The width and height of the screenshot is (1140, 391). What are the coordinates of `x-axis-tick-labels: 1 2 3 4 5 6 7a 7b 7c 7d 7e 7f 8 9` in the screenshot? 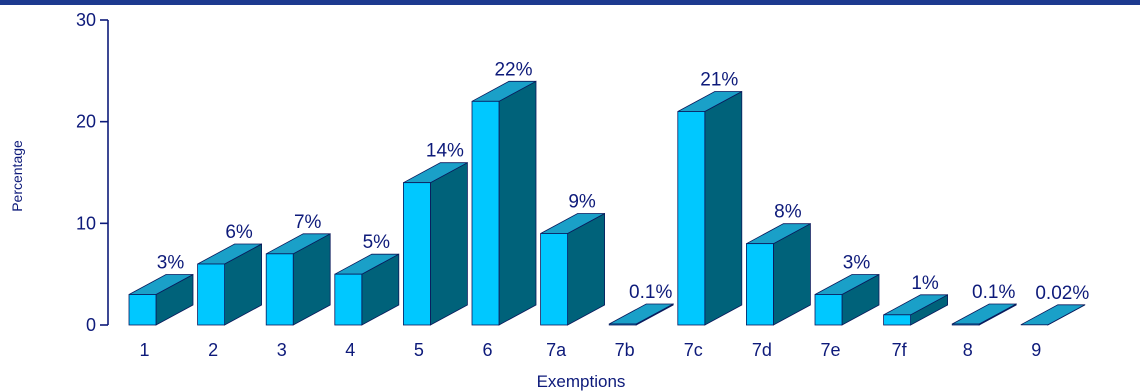 It's located at (590, 350).